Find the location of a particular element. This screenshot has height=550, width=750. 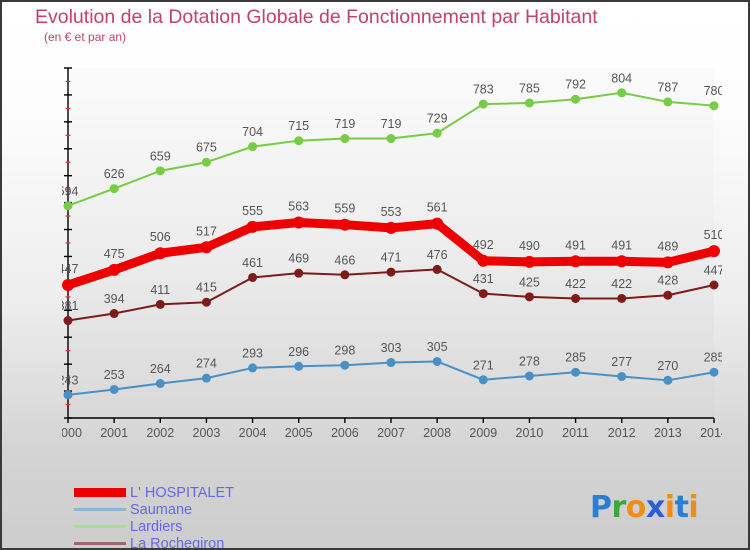

data-label: 510 is located at coordinates (713, 235).